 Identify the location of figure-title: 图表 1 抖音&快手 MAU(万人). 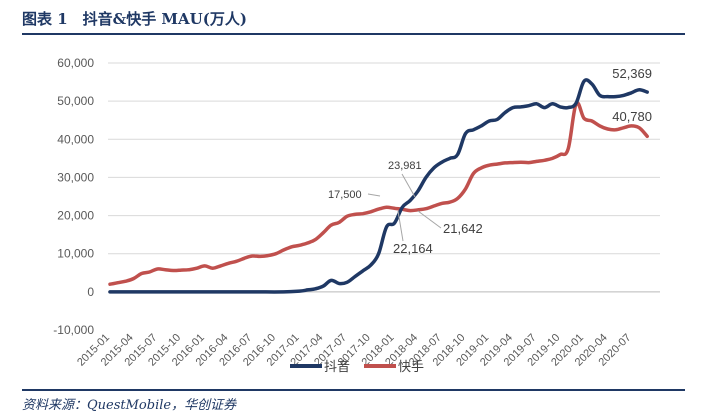
(134, 19).